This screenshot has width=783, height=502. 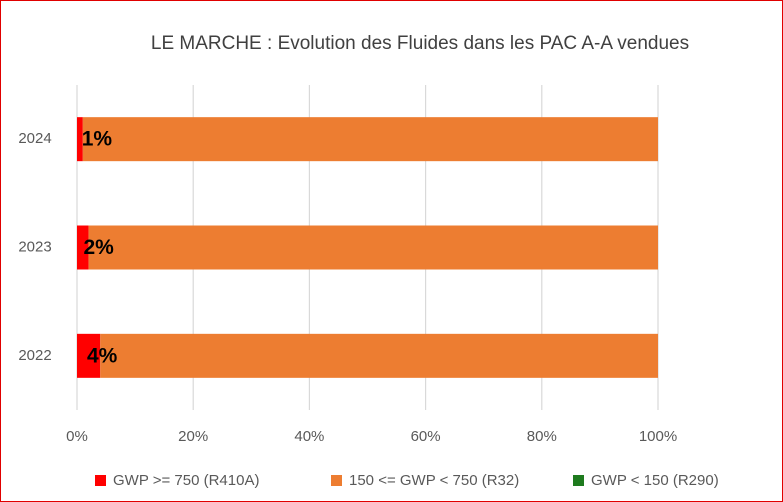 What do you see at coordinates (102, 355) in the screenshot?
I see `value-label: 4%` at bounding box center [102, 355].